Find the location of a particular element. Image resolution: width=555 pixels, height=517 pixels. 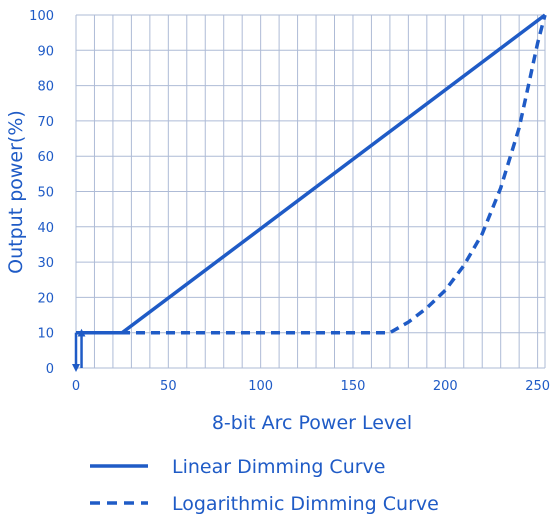

annotations is located at coordinates (79, 350).